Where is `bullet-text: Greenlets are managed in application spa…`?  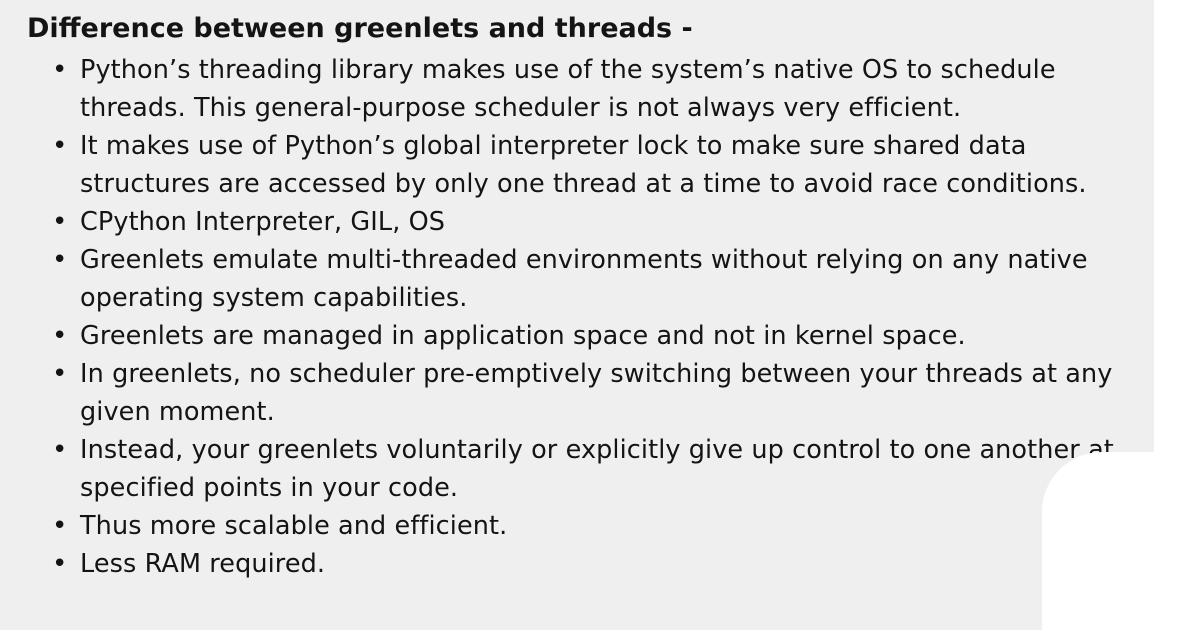 bullet-text: Greenlets are managed in application spa… is located at coordinates (523, 336).